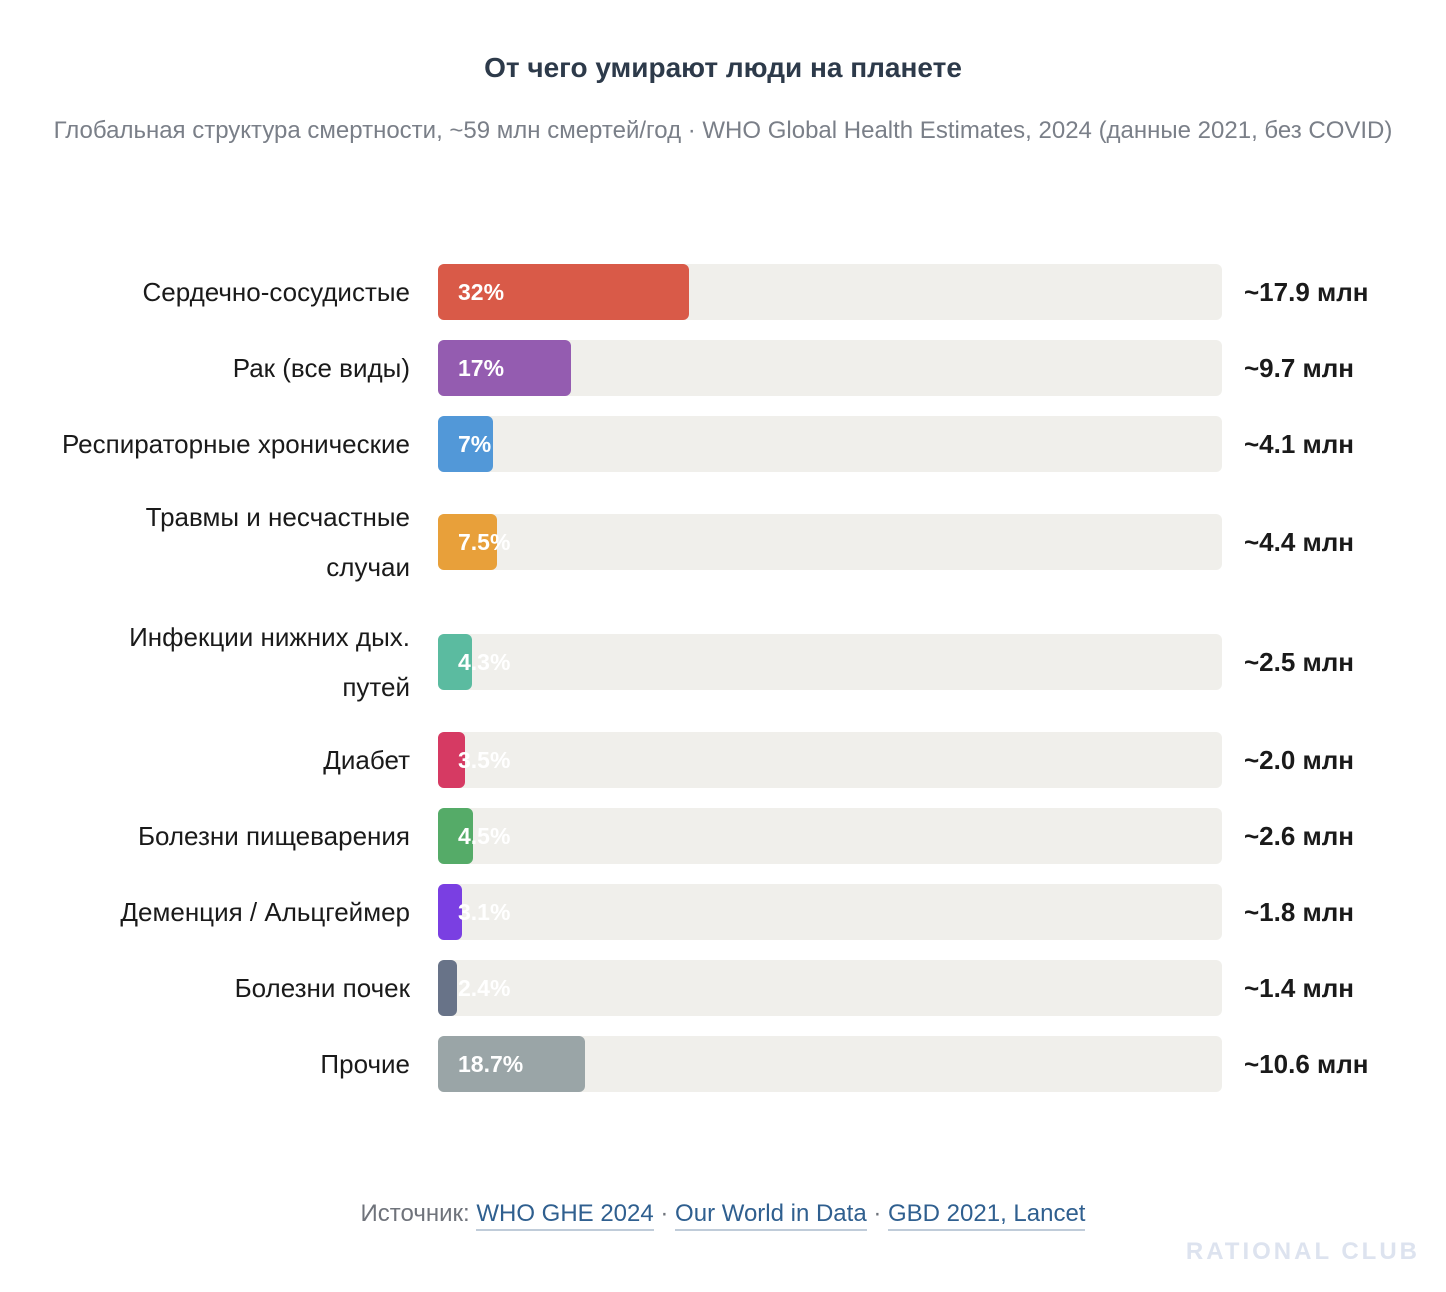  What do you see at coordinates (830, 444) in the screenshot?
I see `bar-track: 7%` at bounding box center [830, 444].